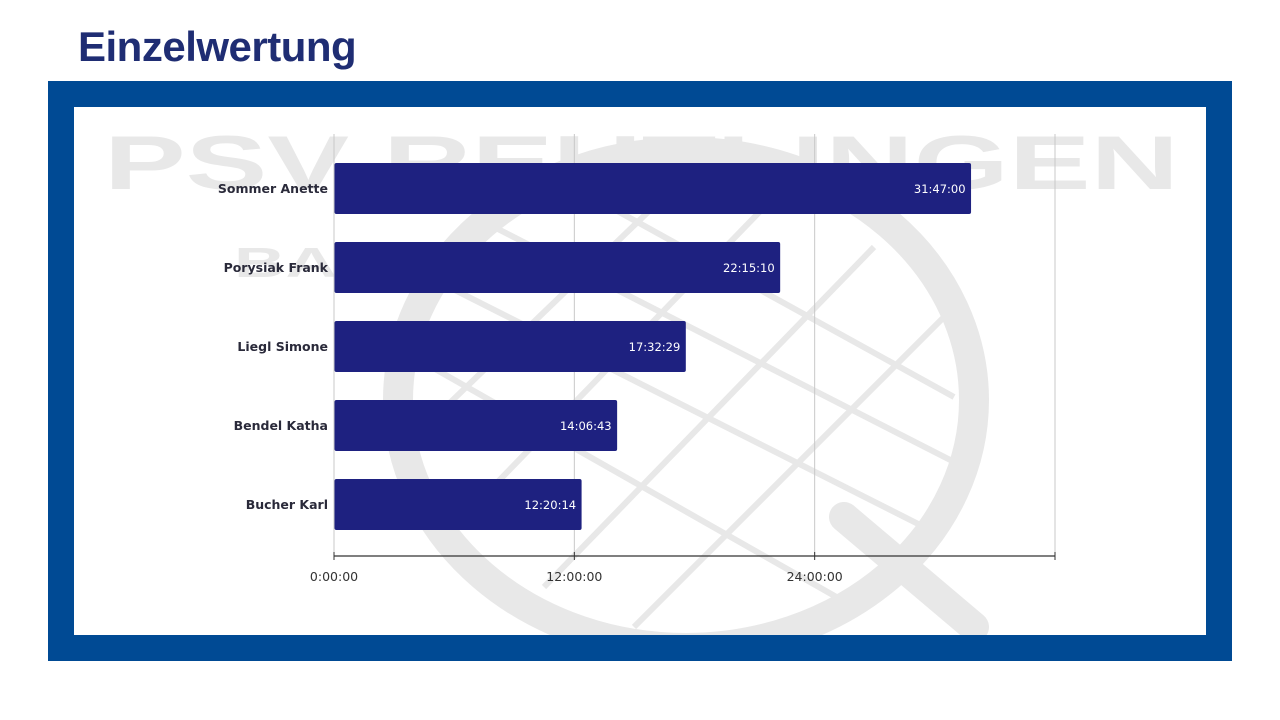  Describe the element at coordinates (273, 188) in the screenshot. I see `category-label: Sommer Anette` at that location.